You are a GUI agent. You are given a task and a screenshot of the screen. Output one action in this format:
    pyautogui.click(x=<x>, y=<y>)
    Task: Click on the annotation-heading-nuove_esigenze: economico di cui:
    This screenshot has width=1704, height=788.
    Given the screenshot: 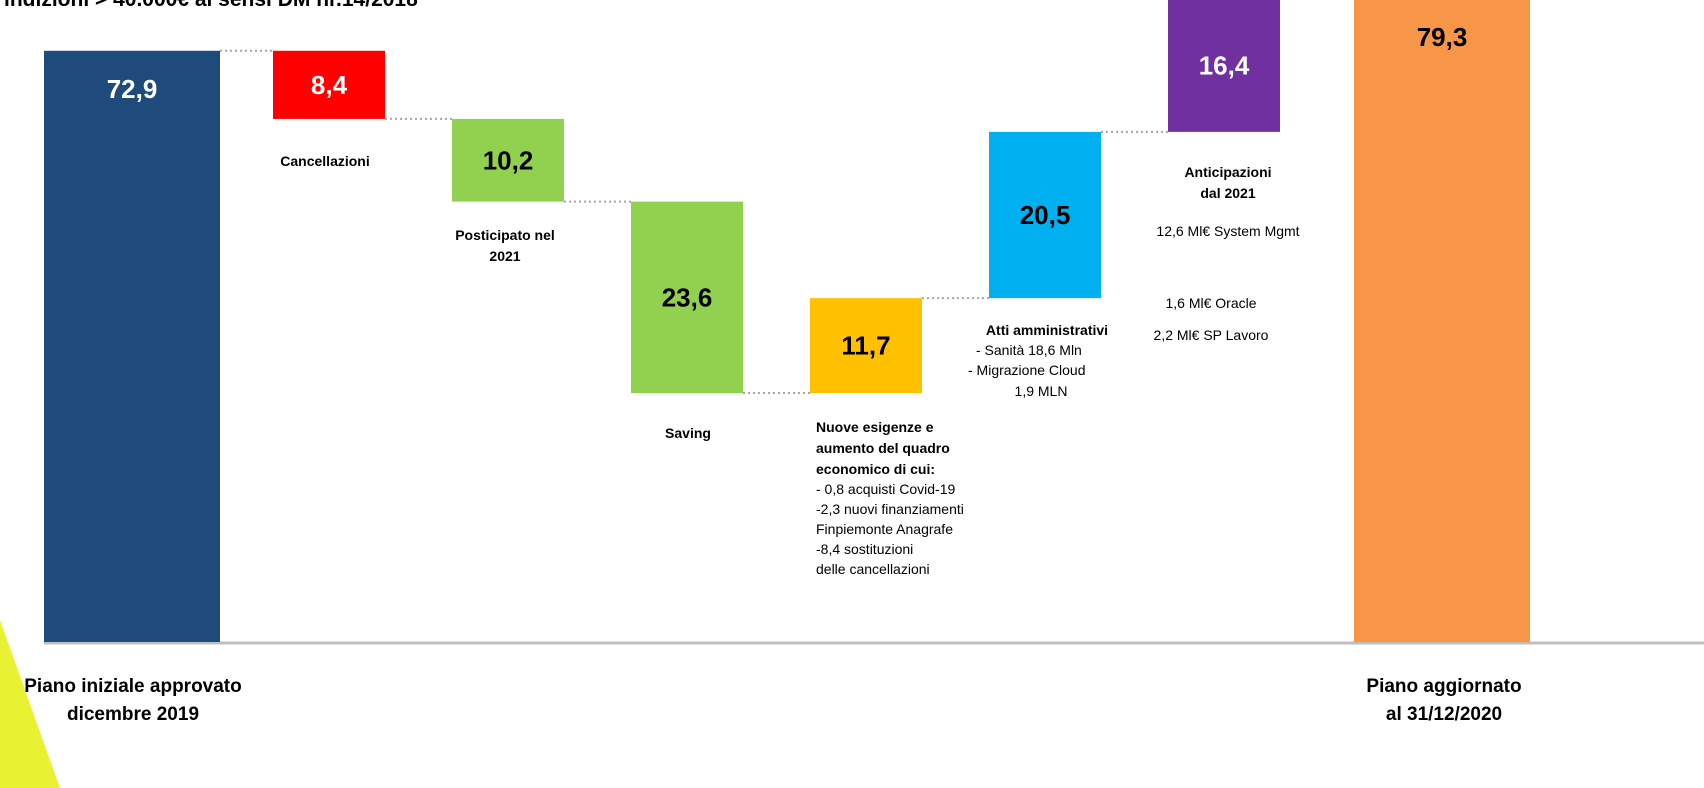 What is the action you would take?
    pyautogui.click(x=875, y=469)
    